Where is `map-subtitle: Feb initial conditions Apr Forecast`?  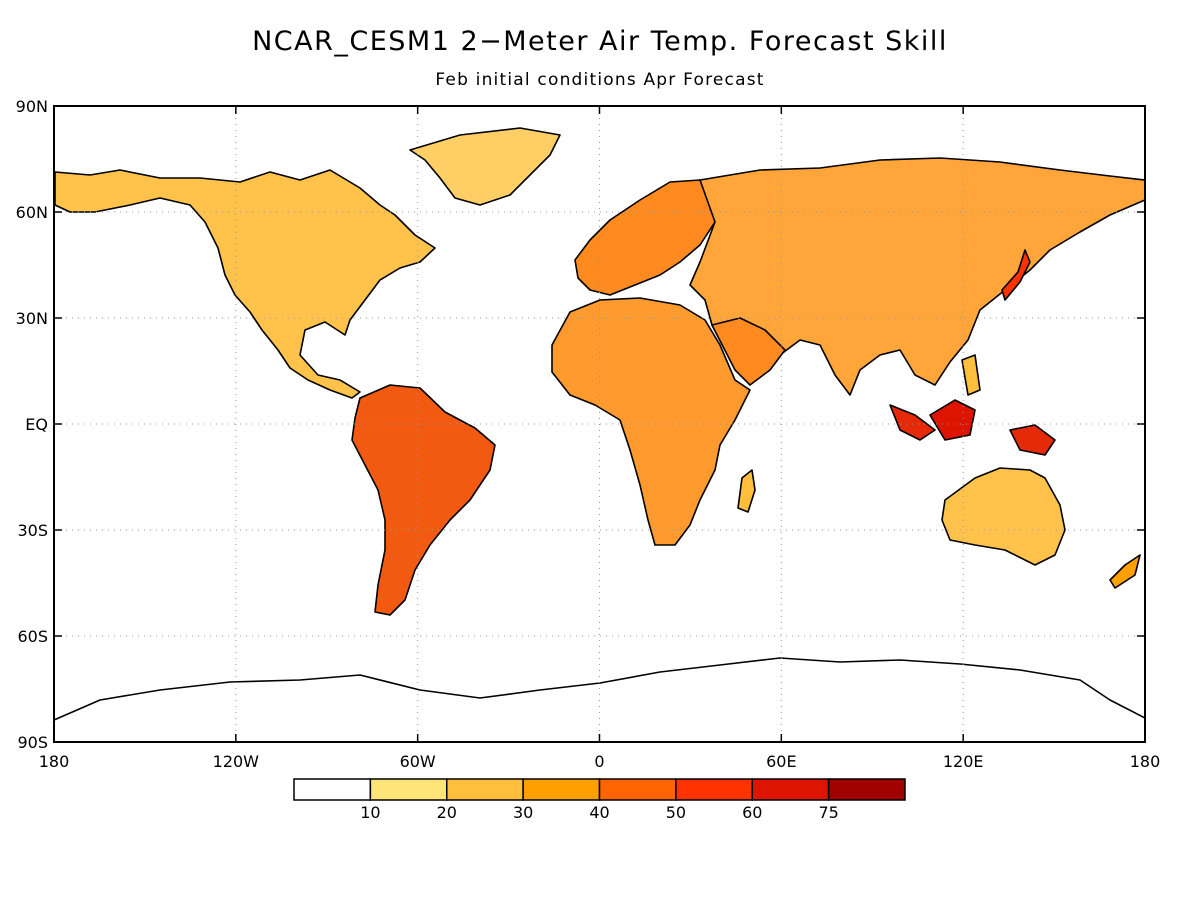
map-subtitle: Feb initial conditions Apr Forecast is located at coordinates (600, 80).